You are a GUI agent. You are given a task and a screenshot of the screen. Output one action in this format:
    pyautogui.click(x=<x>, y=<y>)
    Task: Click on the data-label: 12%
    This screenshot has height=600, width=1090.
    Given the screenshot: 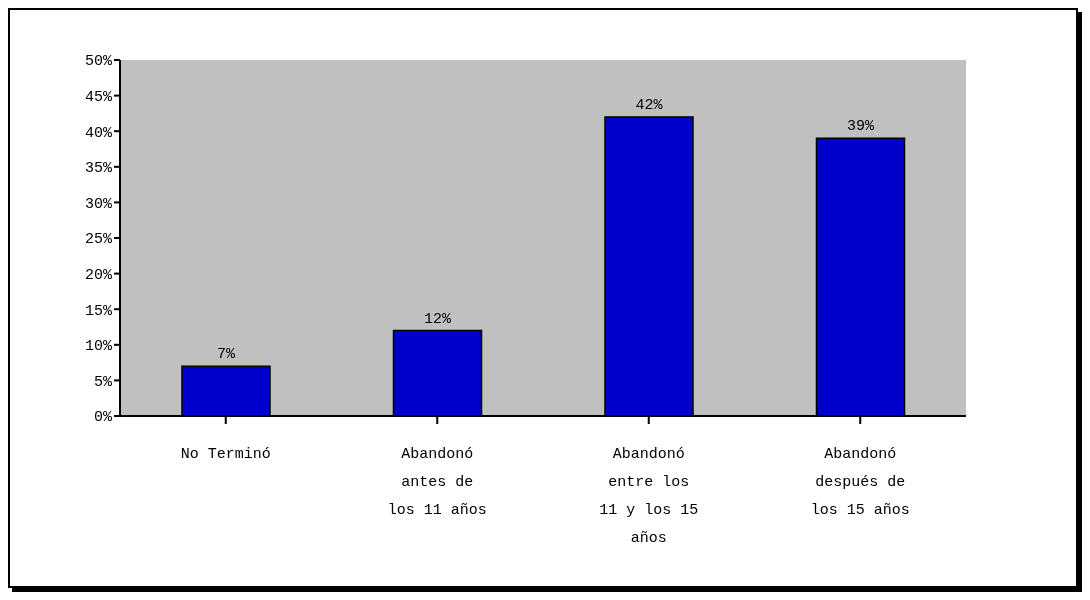 What is the action you would take?
    pyautogui.click(x=437, y=319)
    